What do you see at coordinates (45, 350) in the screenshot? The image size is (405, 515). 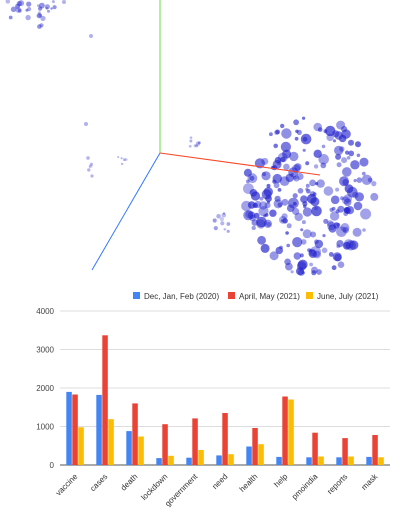 I see `y-tick-label: 3000` at bounding box center [45, 350].